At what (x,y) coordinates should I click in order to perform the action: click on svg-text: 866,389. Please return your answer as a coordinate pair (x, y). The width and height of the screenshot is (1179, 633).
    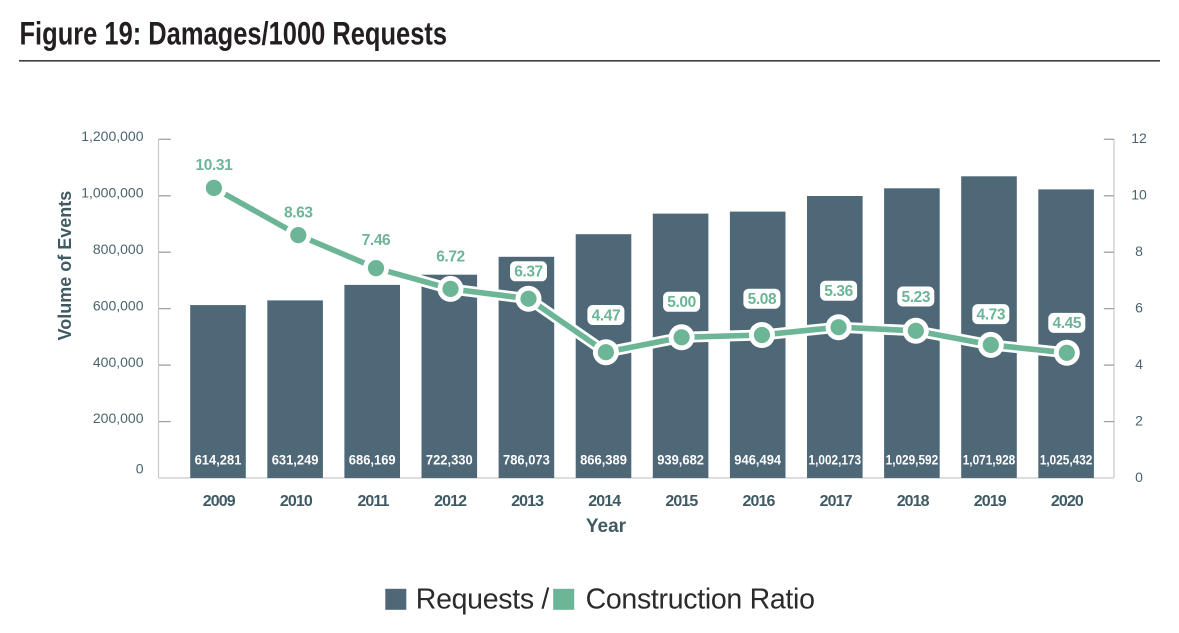
    Looking at the image, I should click on (603, 460).